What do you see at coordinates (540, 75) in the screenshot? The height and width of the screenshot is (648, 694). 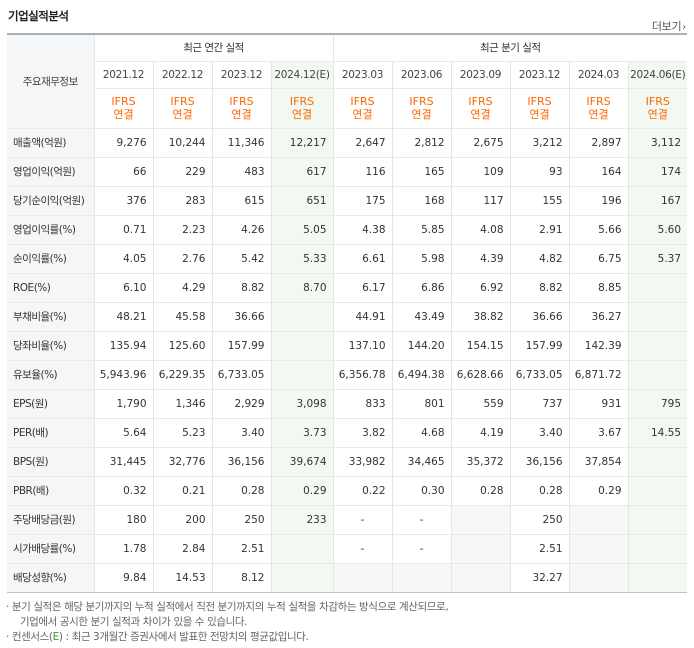 I see `period-header: 2023.12` at bounding box center [540, 75].